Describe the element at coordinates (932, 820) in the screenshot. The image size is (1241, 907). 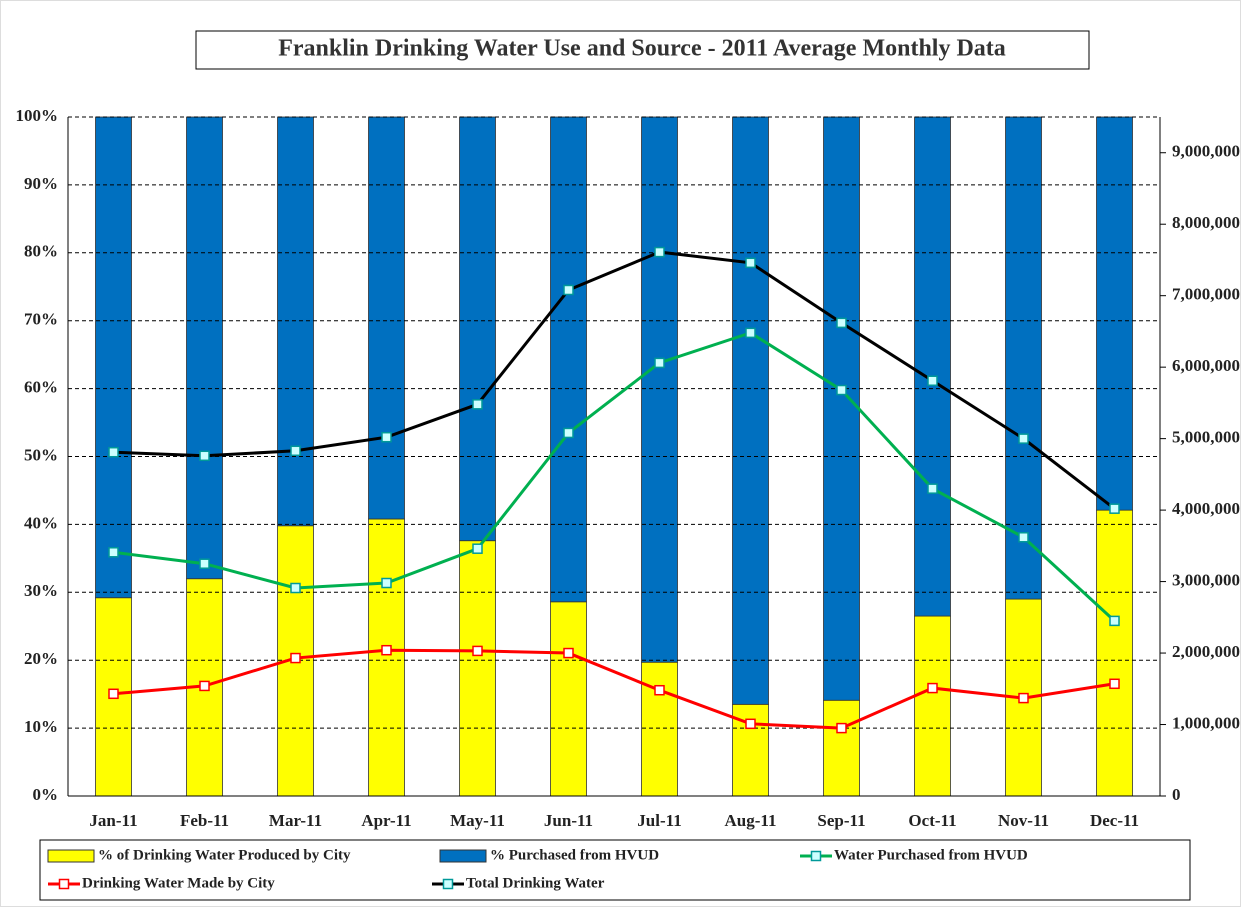
I see `x-tick-label: Oct-11` at that location.